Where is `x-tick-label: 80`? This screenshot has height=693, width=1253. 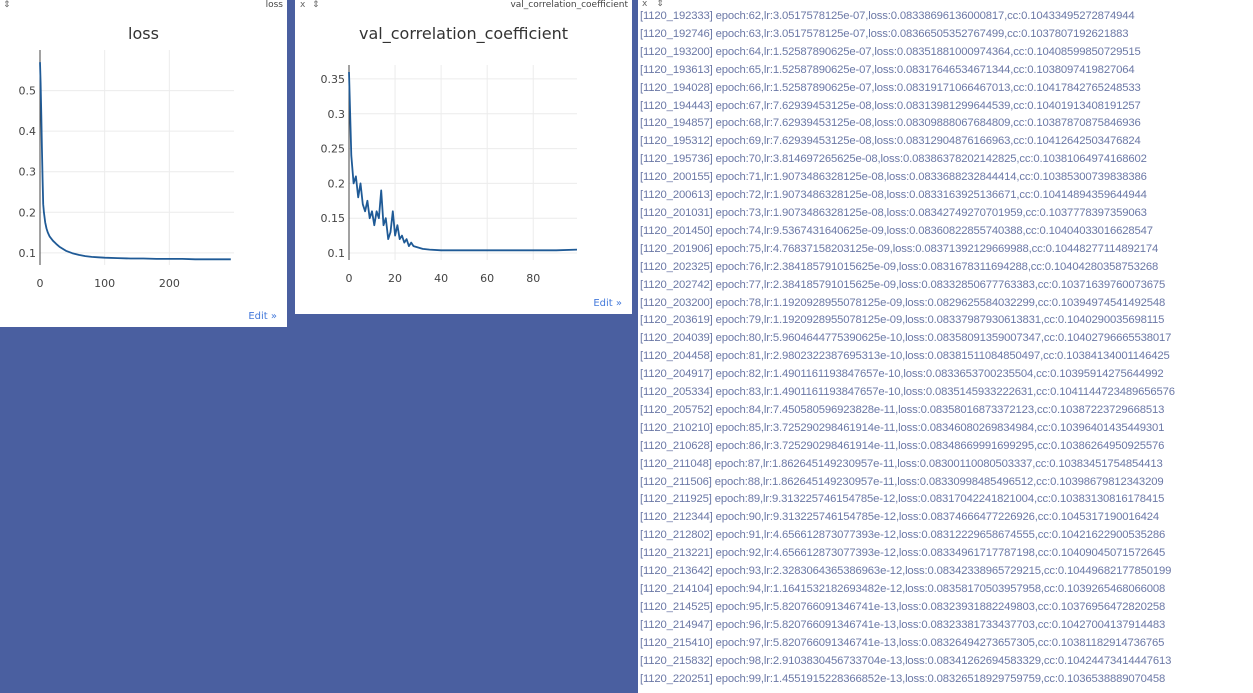
x-tick-label: 80 is located at coordinates (533, 278).